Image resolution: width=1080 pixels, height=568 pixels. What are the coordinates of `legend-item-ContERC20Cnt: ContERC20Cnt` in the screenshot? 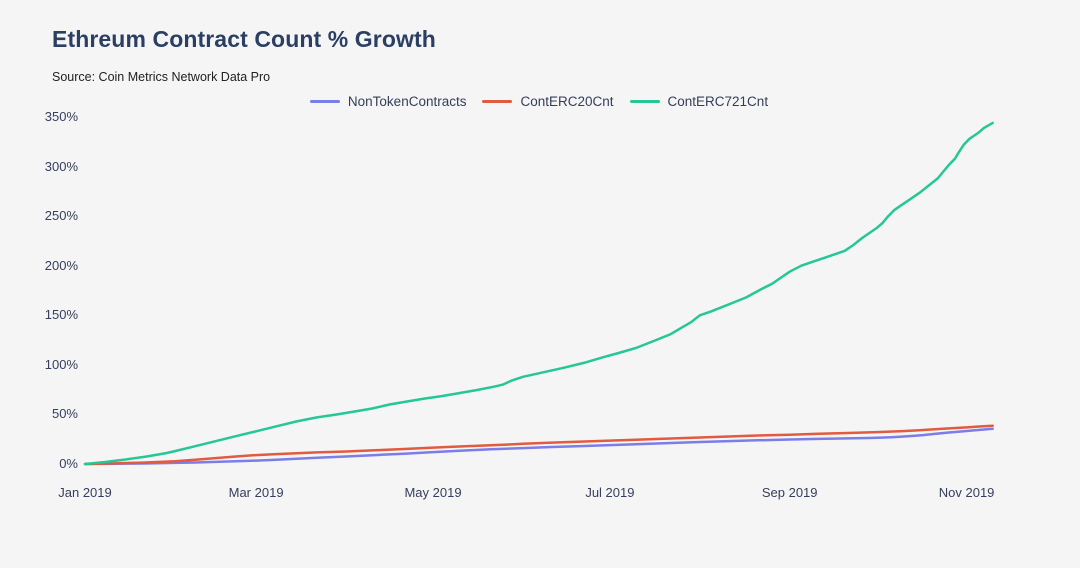 It's located at (548, 101).